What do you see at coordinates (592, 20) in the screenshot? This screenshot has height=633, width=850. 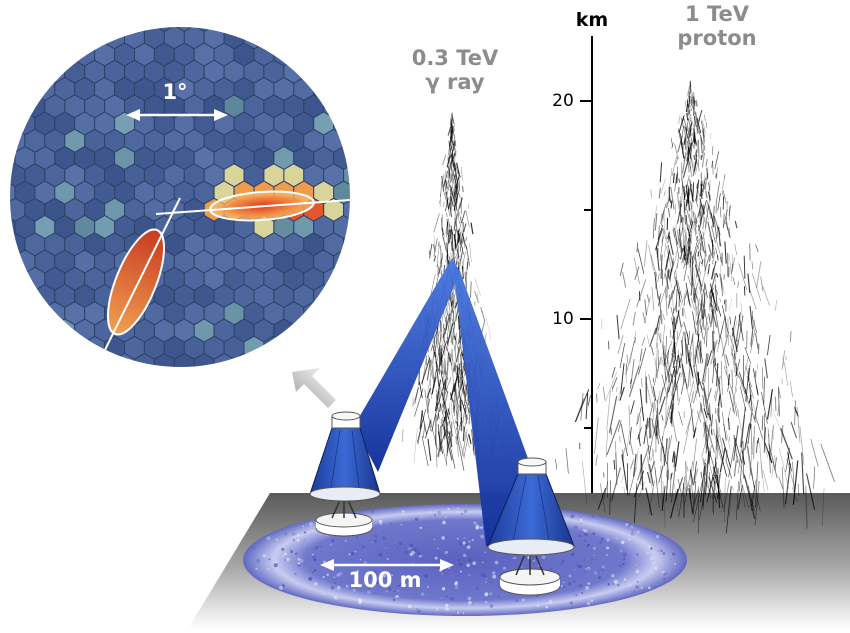 I see `altitude-unit-label: km` at bounding box center [592, 20].